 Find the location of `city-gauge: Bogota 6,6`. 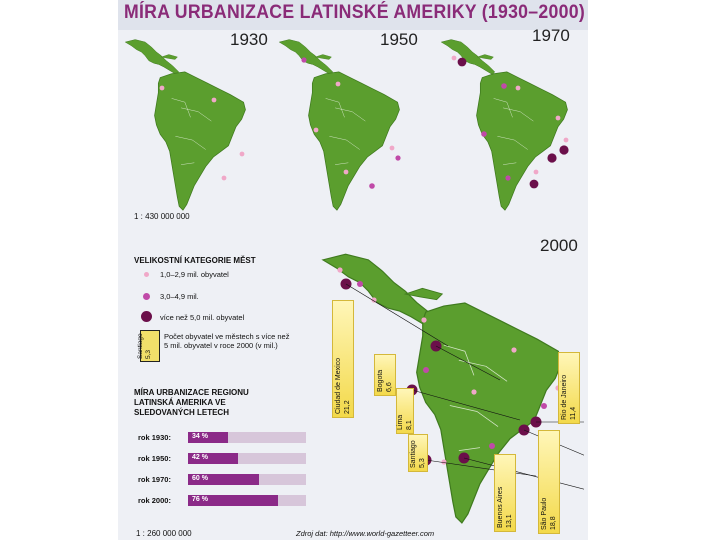

city-gauge: Bogota 6,6 is located at coordinates (385, 375).